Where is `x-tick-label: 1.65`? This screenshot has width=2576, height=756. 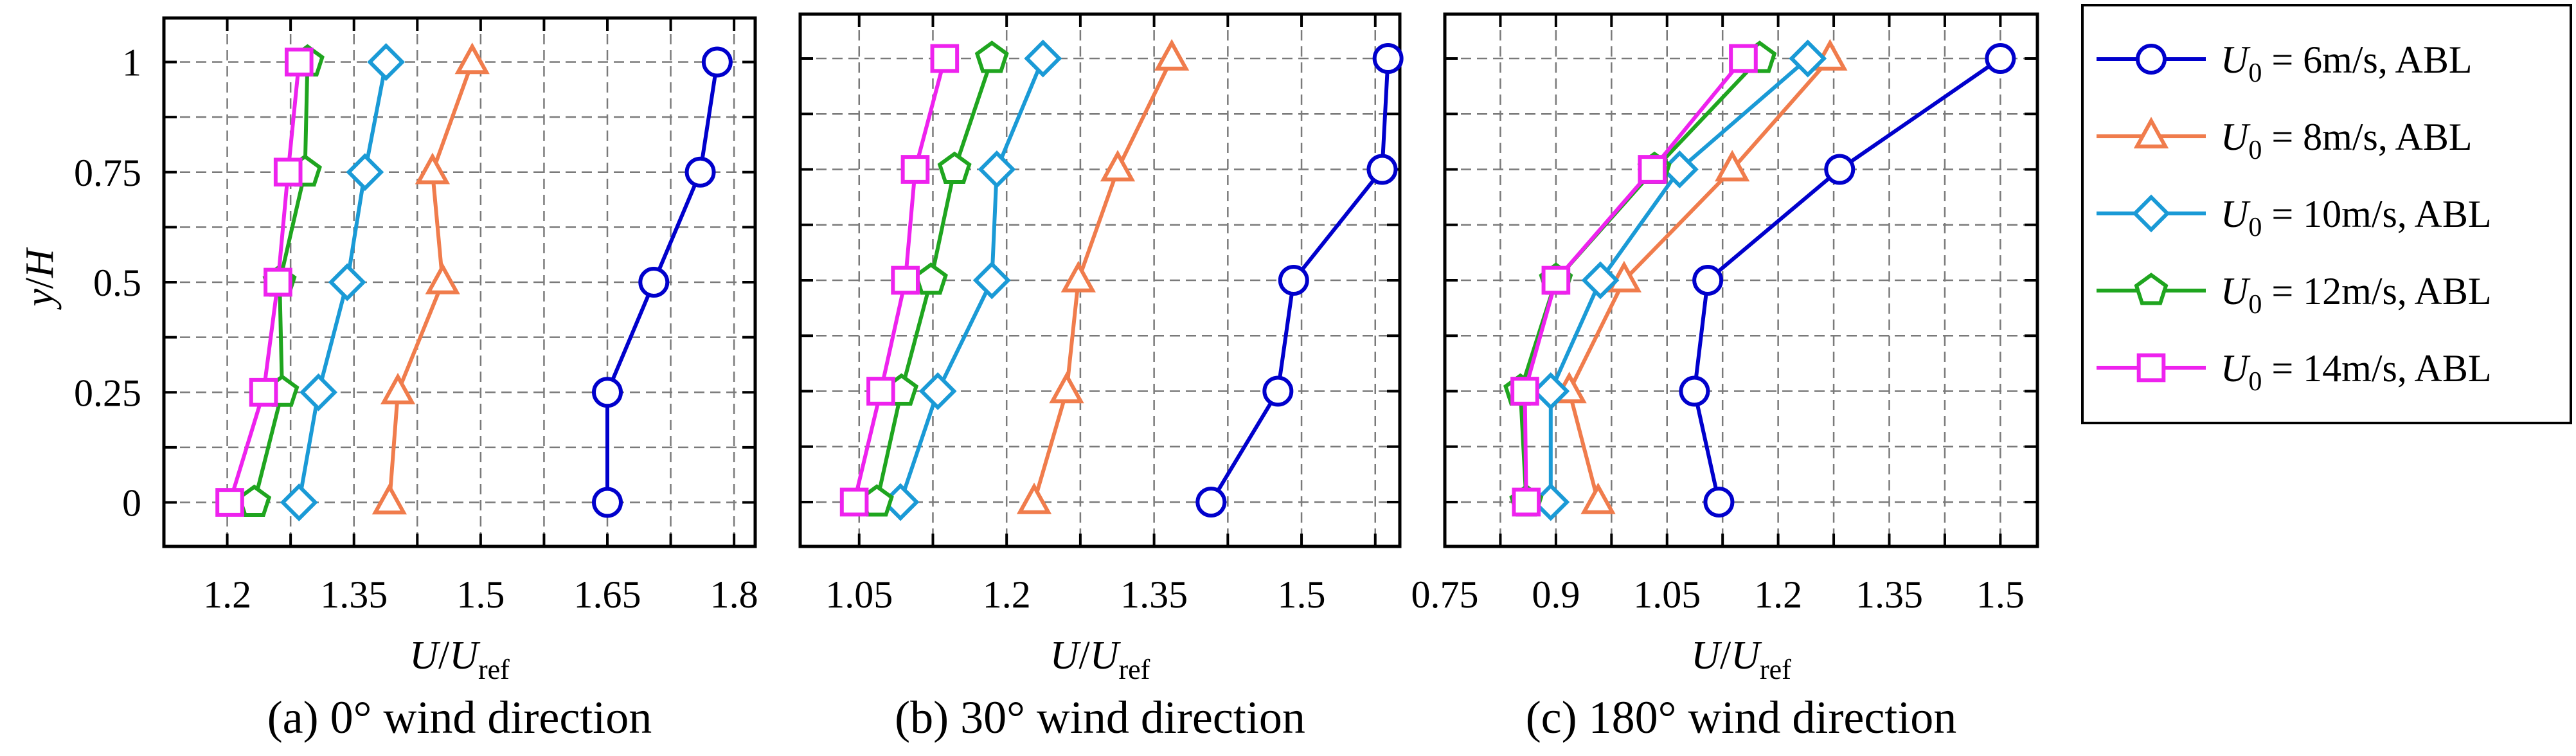
x-tick-label: 1.65 is located at coordinates (607, 595).